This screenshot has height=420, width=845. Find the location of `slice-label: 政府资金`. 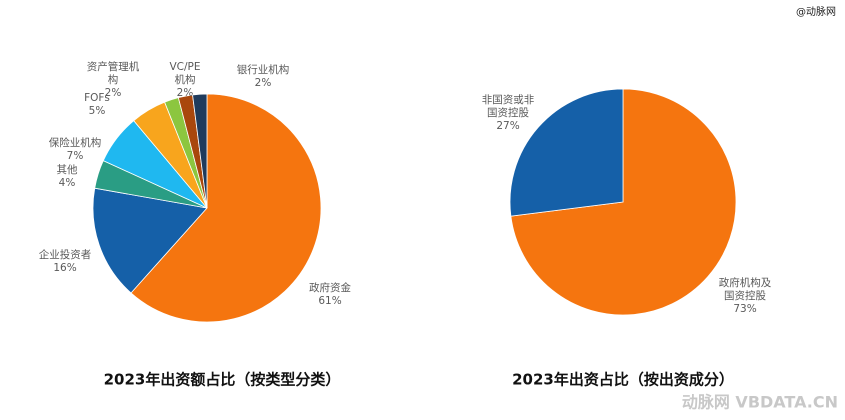

slice-label: 政府资金 is located at coordinates (330, 287).